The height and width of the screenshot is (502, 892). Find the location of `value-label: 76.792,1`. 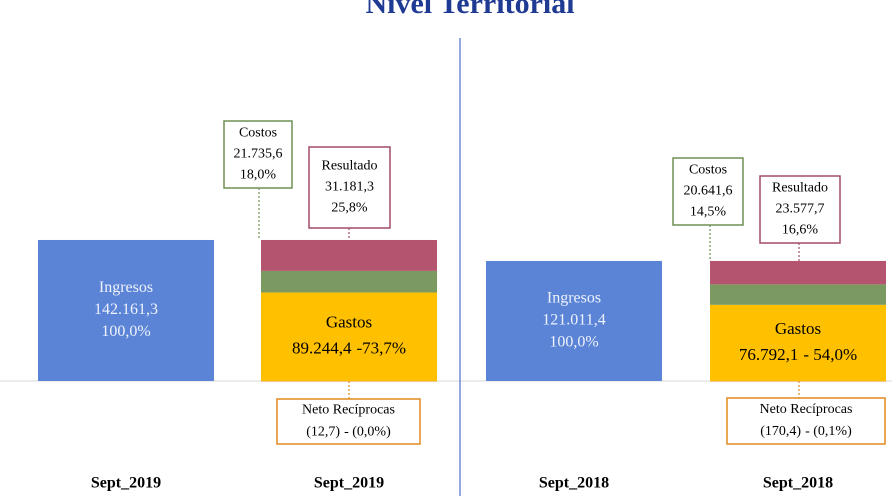

value-label: 76.792,1 is located at coordinates (769, 354).